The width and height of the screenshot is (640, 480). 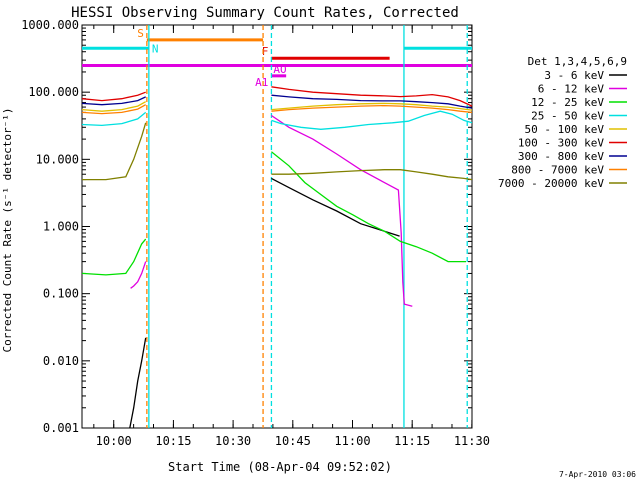 What do you see at coordinates (61, 428) in the screenshot?
I see `y-tick-label: 0.001` at bounding box center [61, 428].